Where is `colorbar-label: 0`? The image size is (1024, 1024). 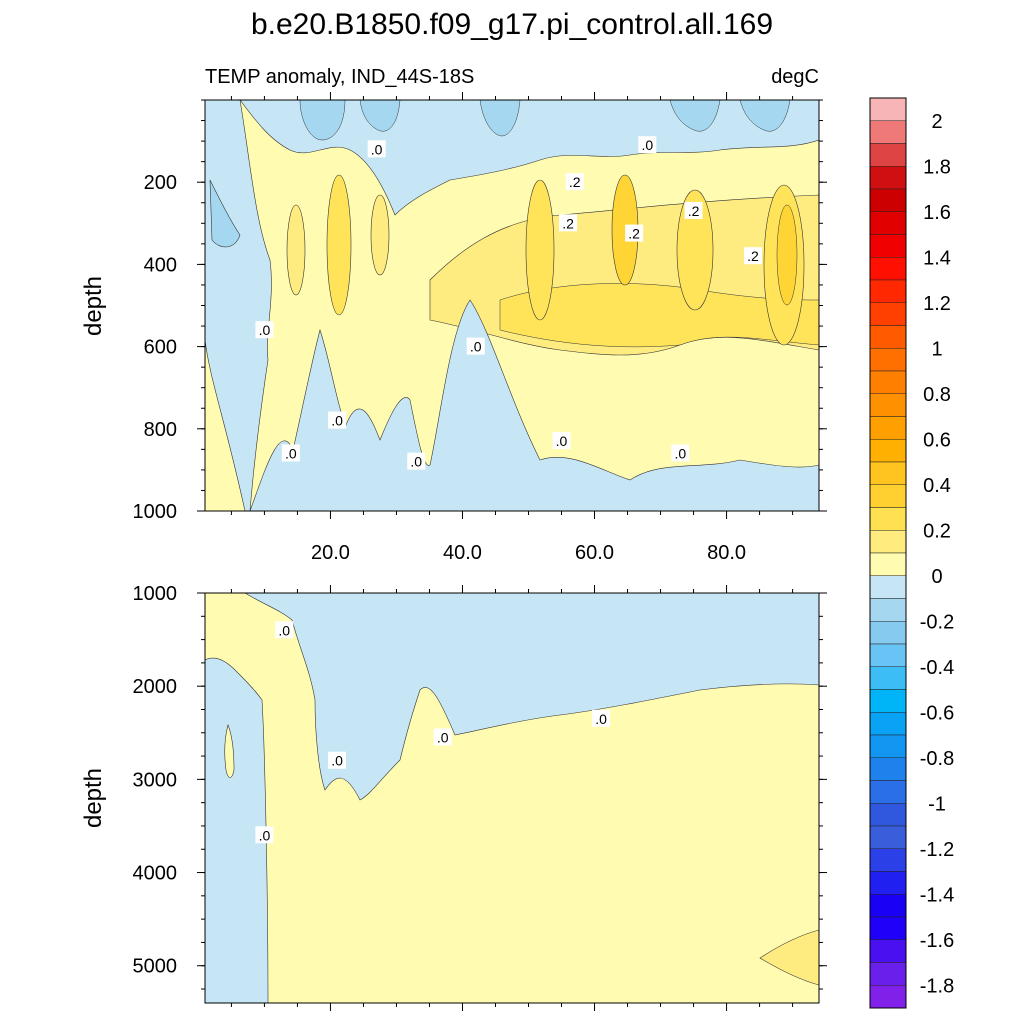
colorbar-label: 0 is located at coordinates (936, 577).